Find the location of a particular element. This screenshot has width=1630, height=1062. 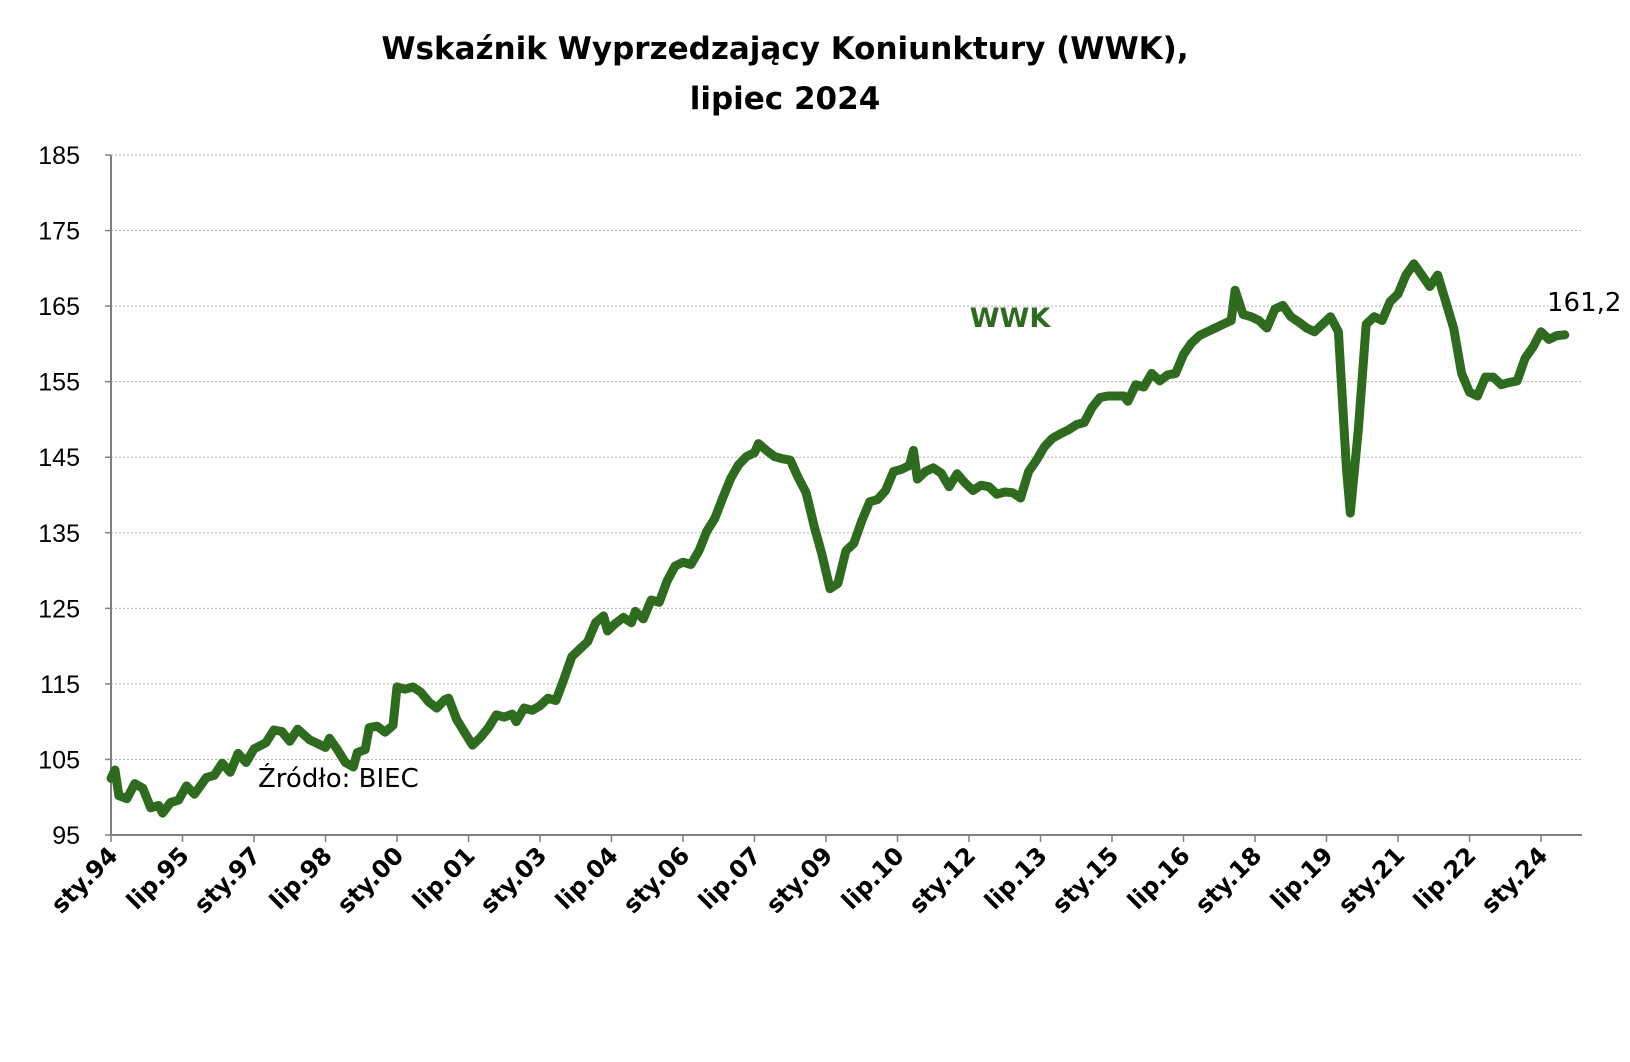

x-tick-label: sty.00 is located at coordinates (371, 880).